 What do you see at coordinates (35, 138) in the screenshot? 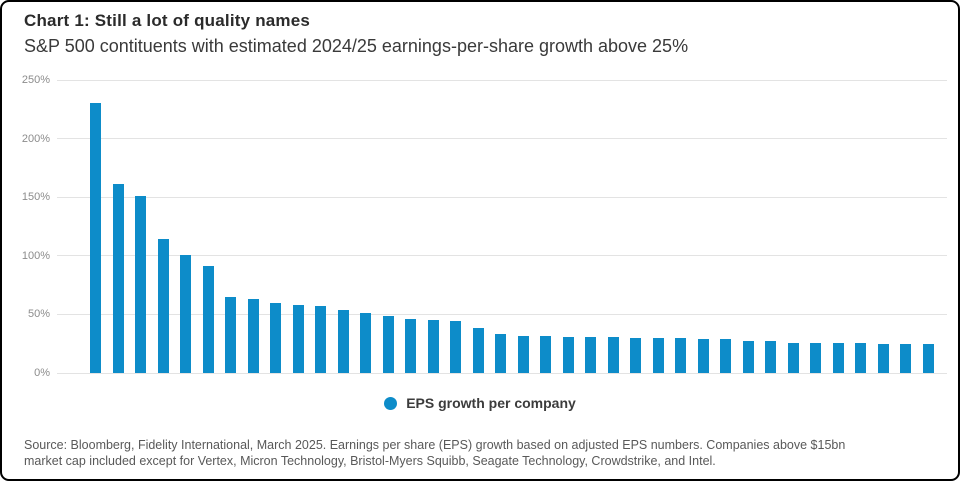
I see `y-axis-tick-label: 200%` at bounding box center [35, 138].